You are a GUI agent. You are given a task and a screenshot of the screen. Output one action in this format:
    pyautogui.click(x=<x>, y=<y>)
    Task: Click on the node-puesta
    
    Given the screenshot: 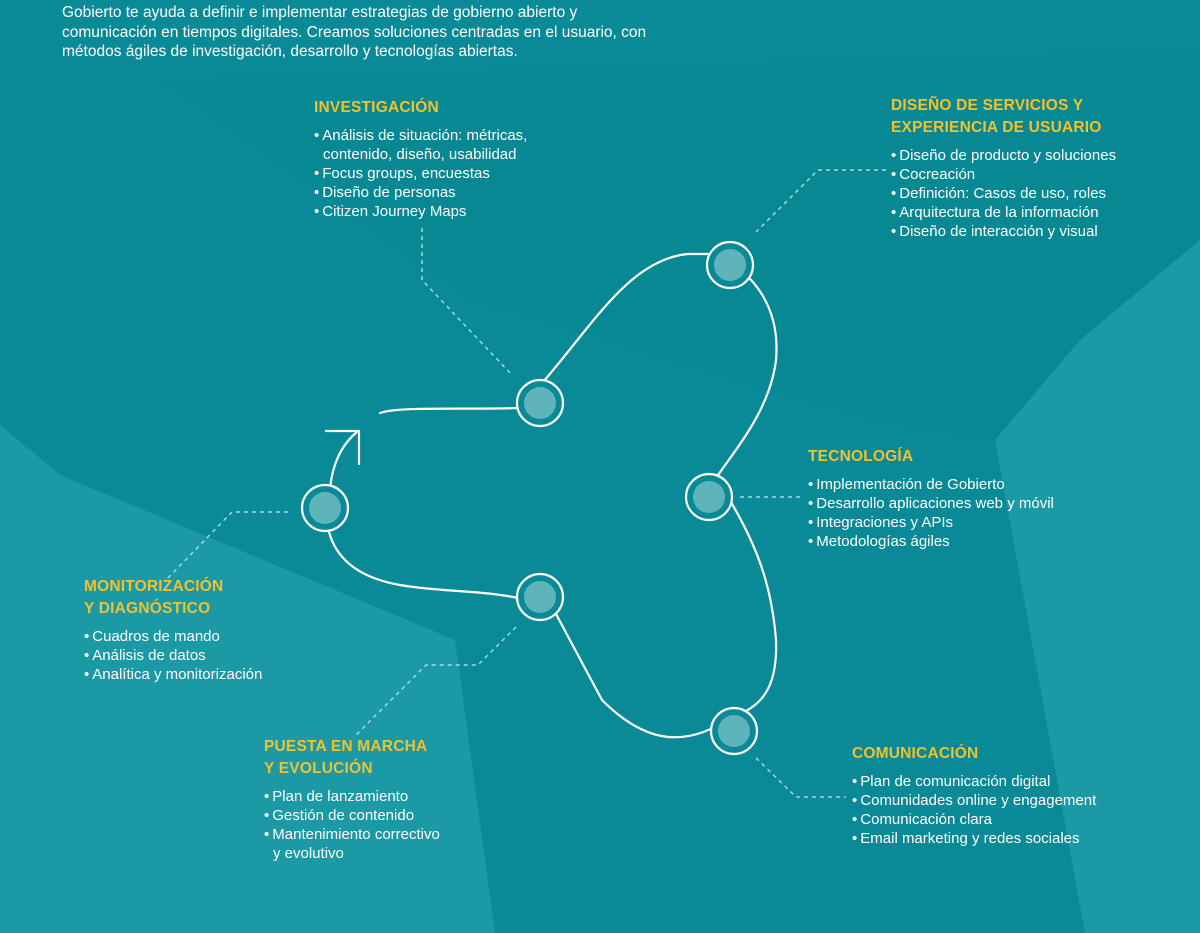 What is the action you would take?
    pyautogui.click(x=540, y=597)
    